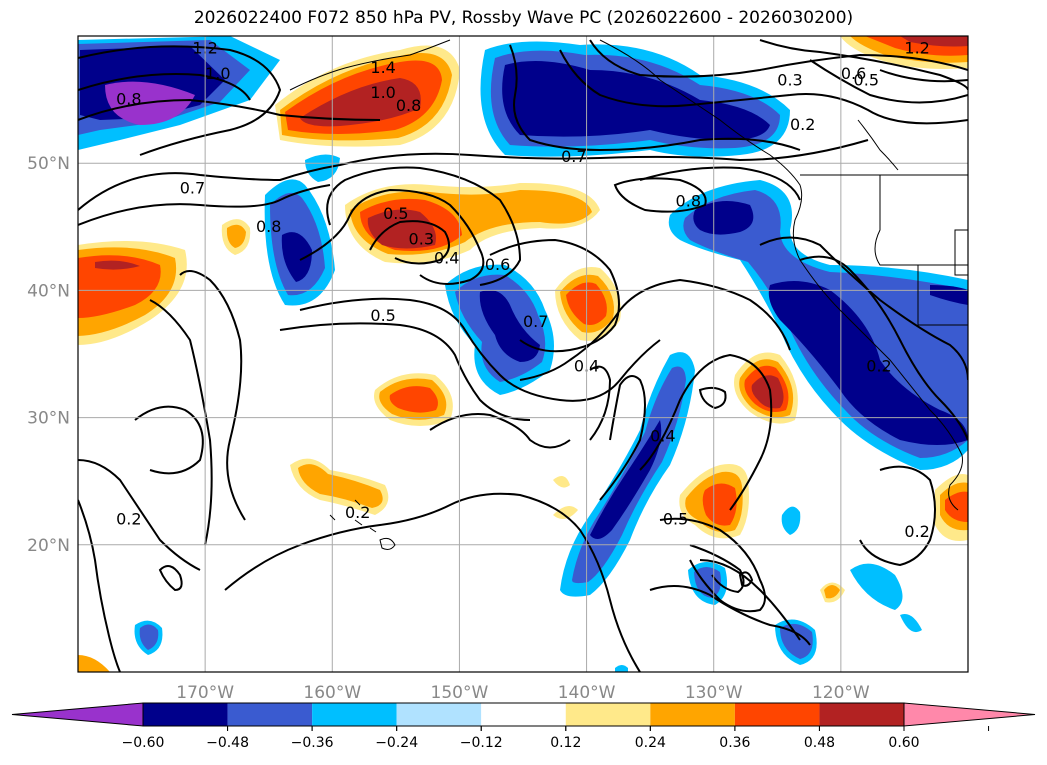  Describe the element at coordinates (714, 693) in the screenshot. I see `lon-label-4: 130°W` at that location.